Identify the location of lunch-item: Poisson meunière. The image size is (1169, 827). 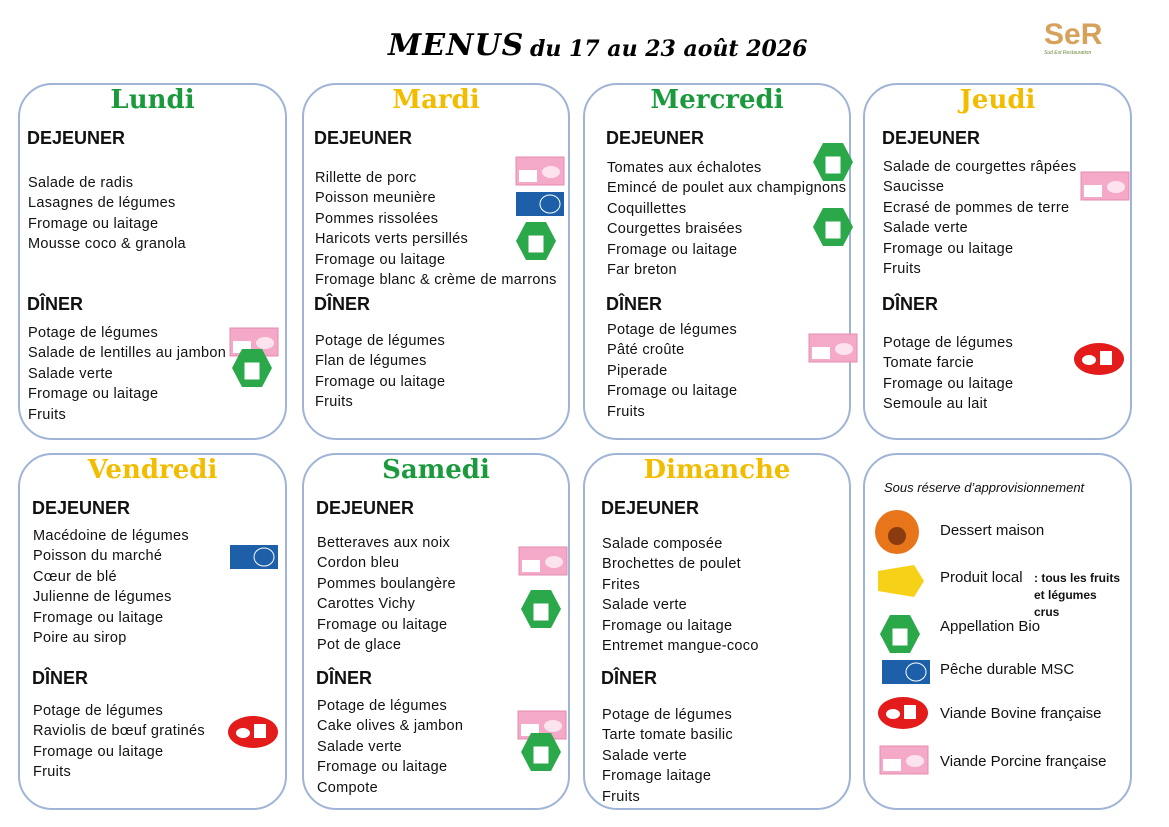
(375, 198).